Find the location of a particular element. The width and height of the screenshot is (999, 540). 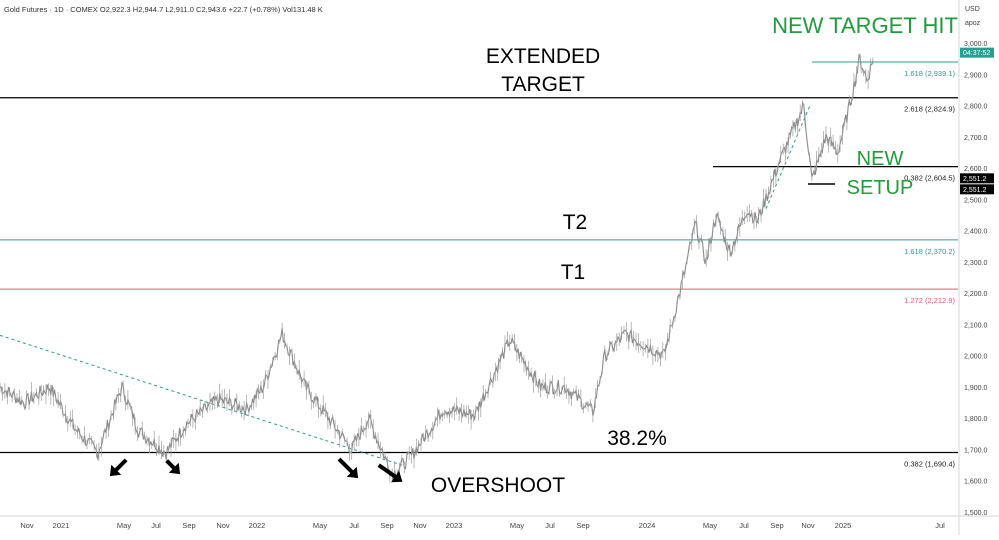

annotation-new-target-hit: NEW TARGET HIT is located at coordinates (865, 25).